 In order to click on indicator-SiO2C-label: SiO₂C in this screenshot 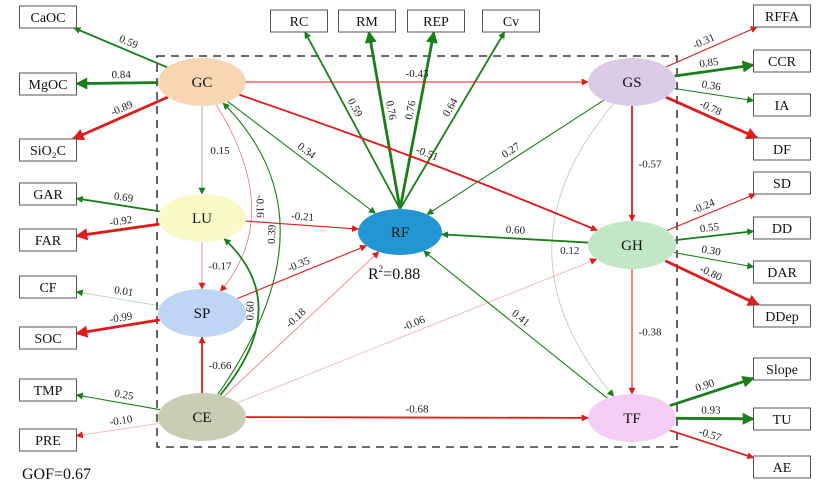, I will do `click(48, 151)`.